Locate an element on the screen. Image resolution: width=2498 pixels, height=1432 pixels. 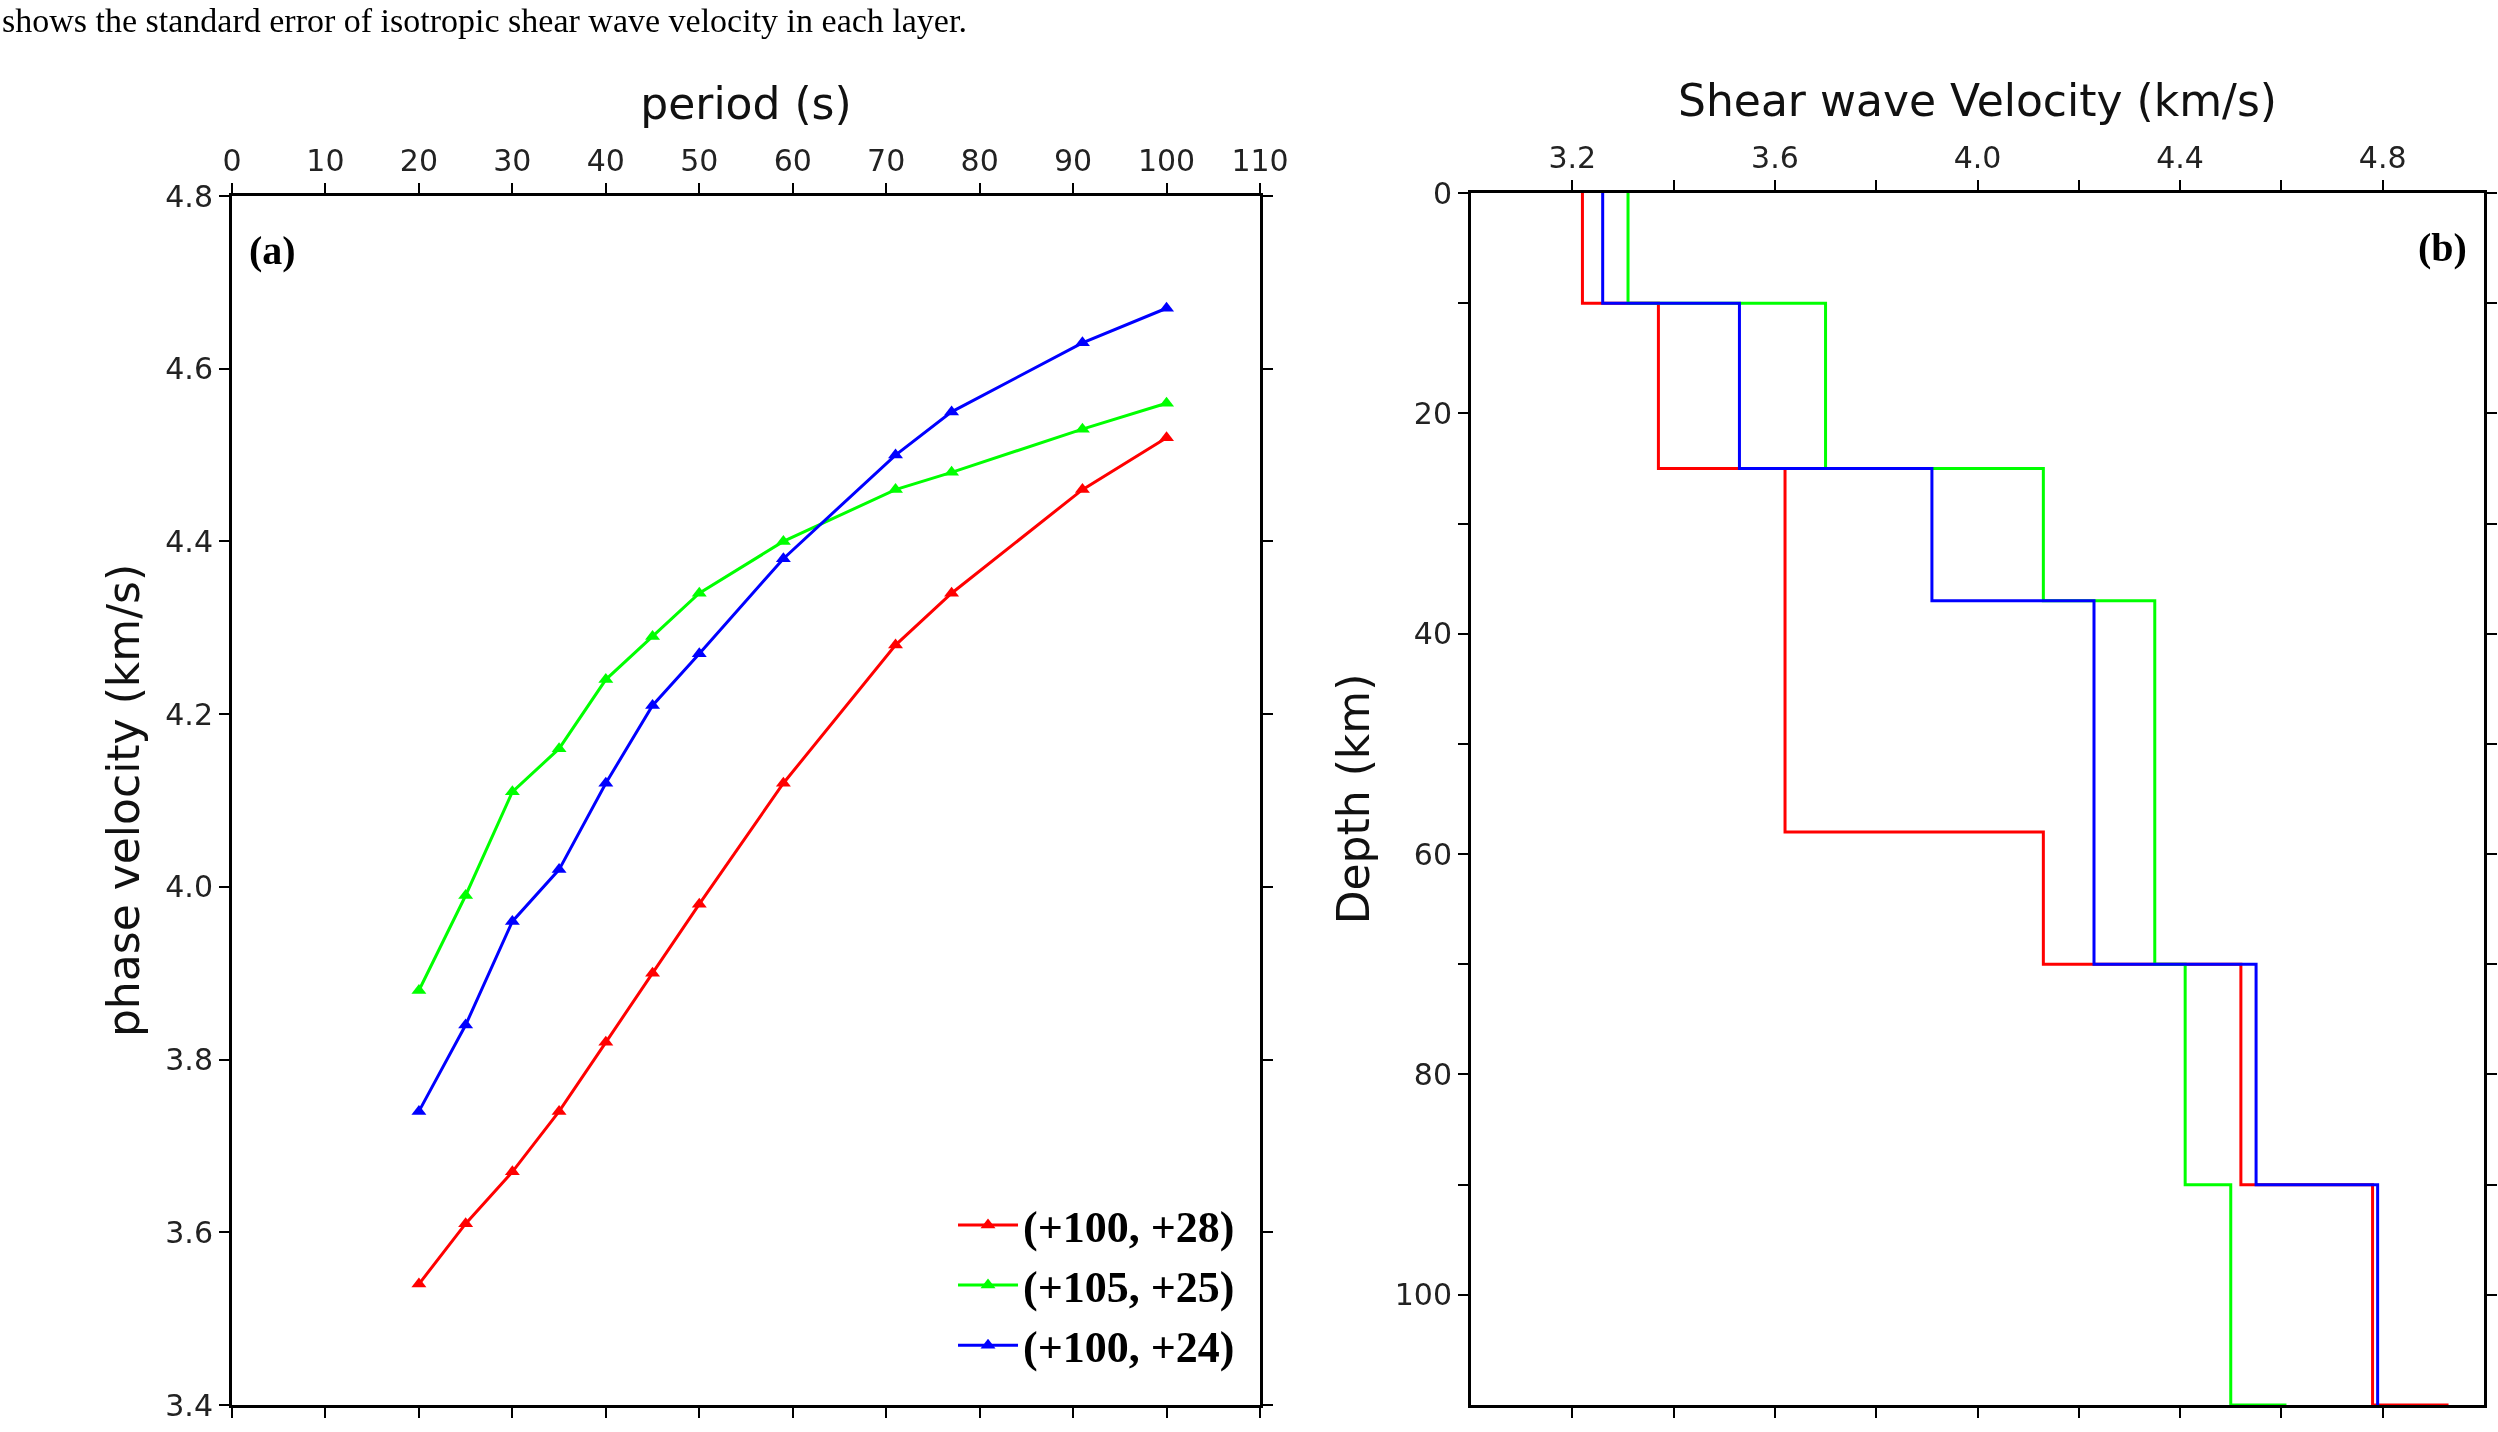
x-tick-label: 4.4 is located at coordinates (2180, 157).